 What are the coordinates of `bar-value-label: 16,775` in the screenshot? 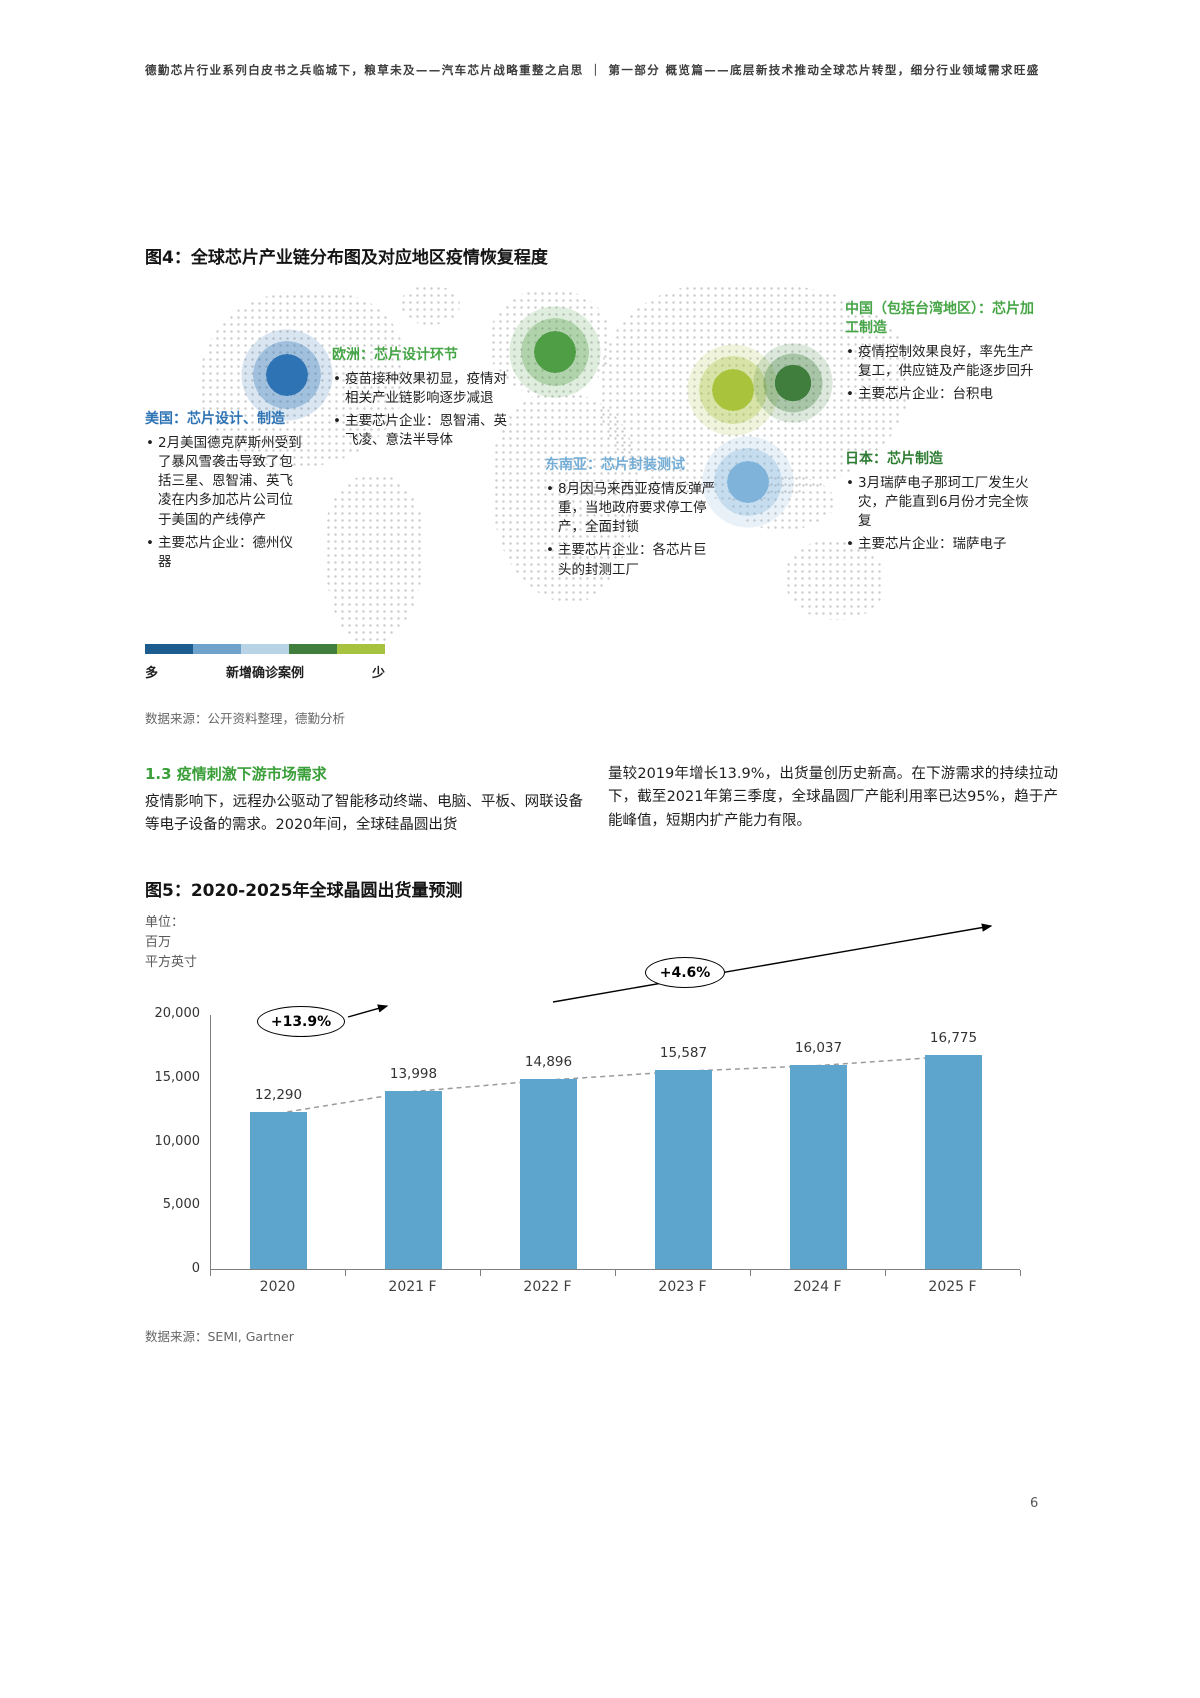 It's located at (953, 1038).